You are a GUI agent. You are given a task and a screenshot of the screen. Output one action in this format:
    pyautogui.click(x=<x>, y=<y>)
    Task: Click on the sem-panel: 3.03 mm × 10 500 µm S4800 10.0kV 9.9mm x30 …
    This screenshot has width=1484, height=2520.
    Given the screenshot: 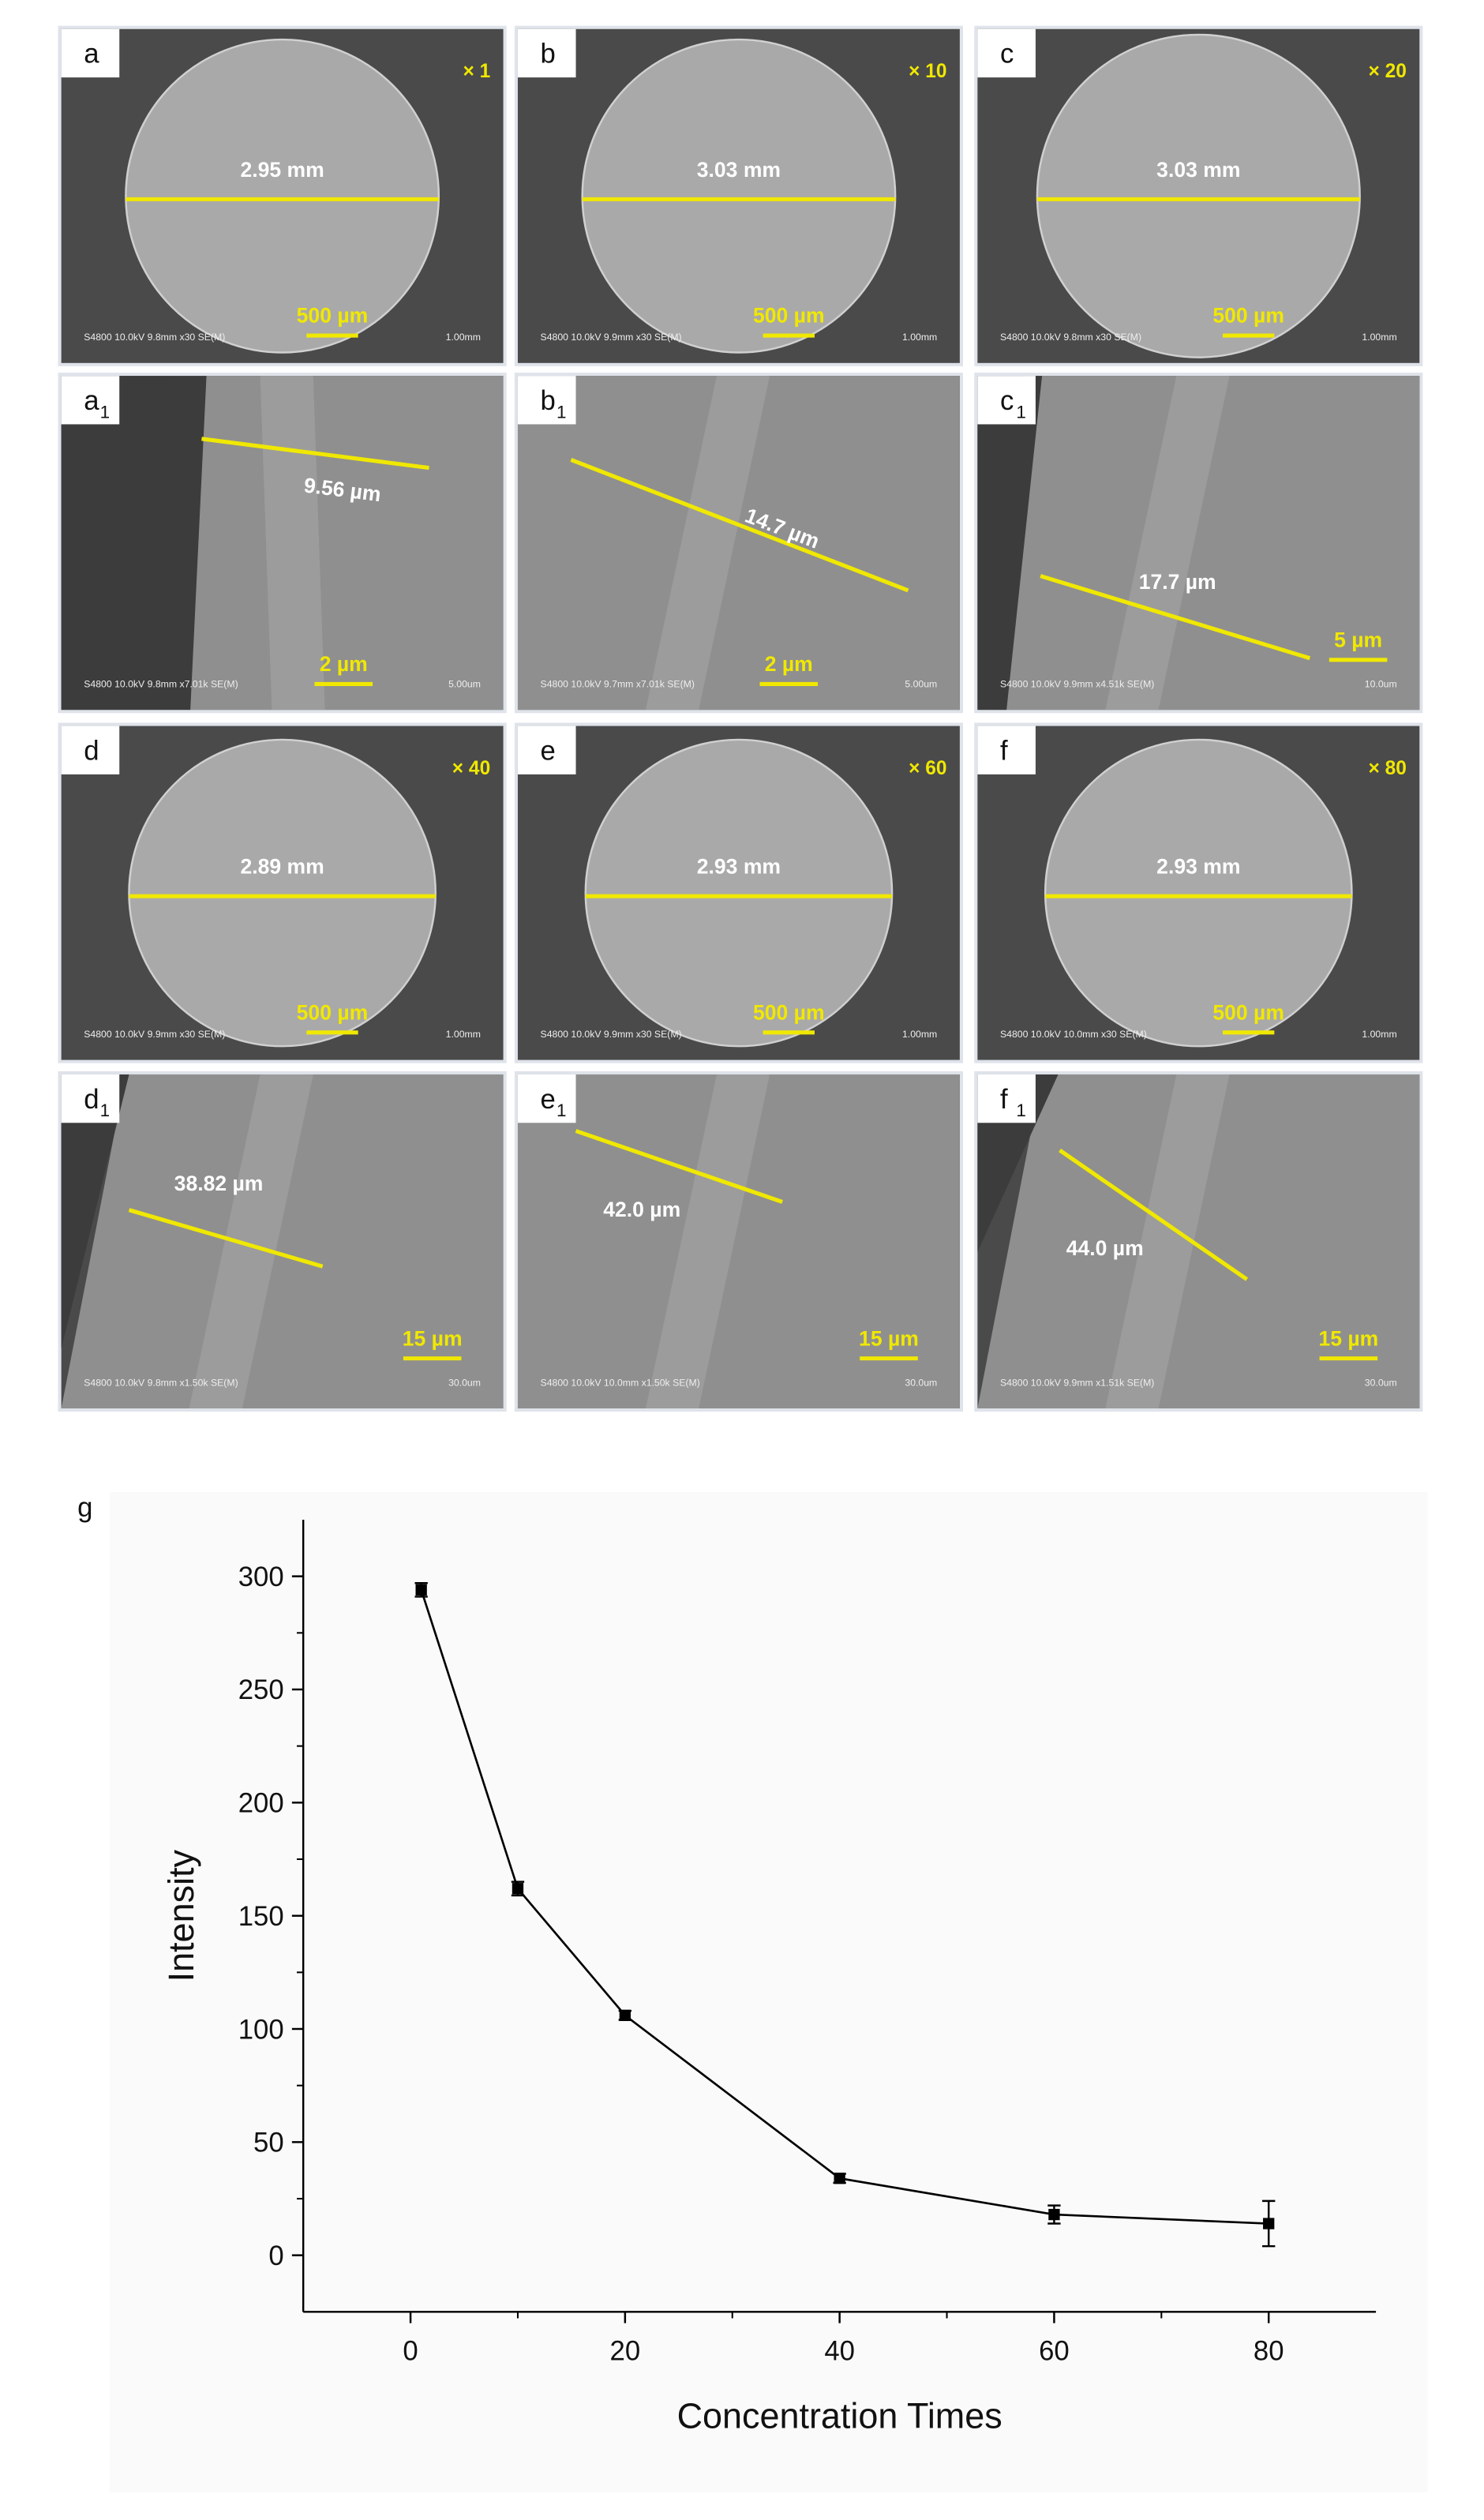 What is the action you would take?
    pyautogui.click(x=738, y=195)
    